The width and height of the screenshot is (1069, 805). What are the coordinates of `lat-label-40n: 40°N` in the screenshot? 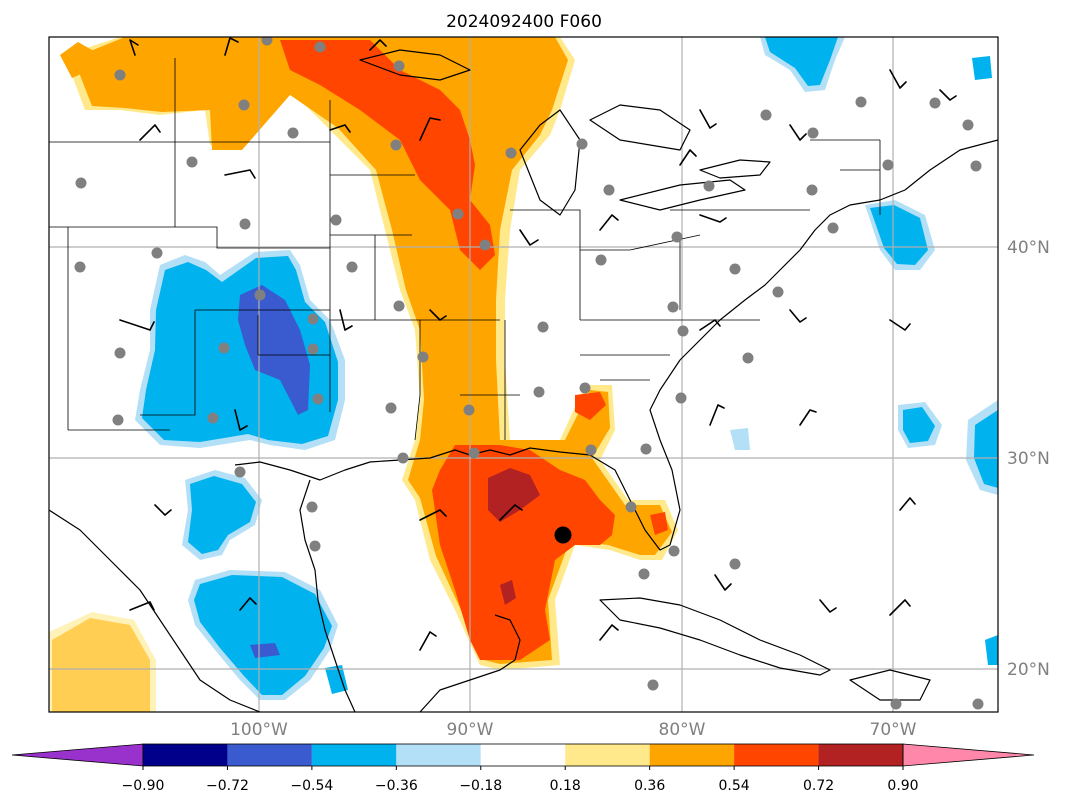 It's located at (1028, 248).